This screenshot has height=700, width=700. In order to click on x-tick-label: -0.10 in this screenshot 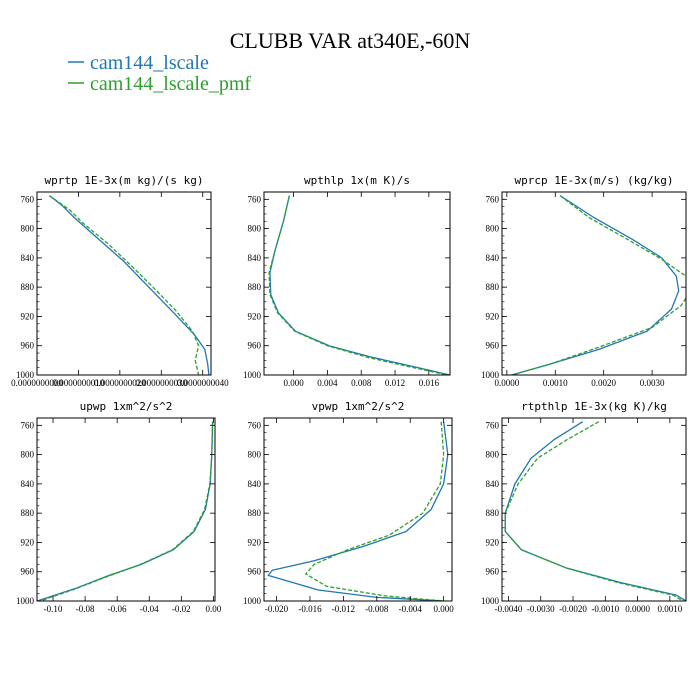, I will do `click(53, 609)`.